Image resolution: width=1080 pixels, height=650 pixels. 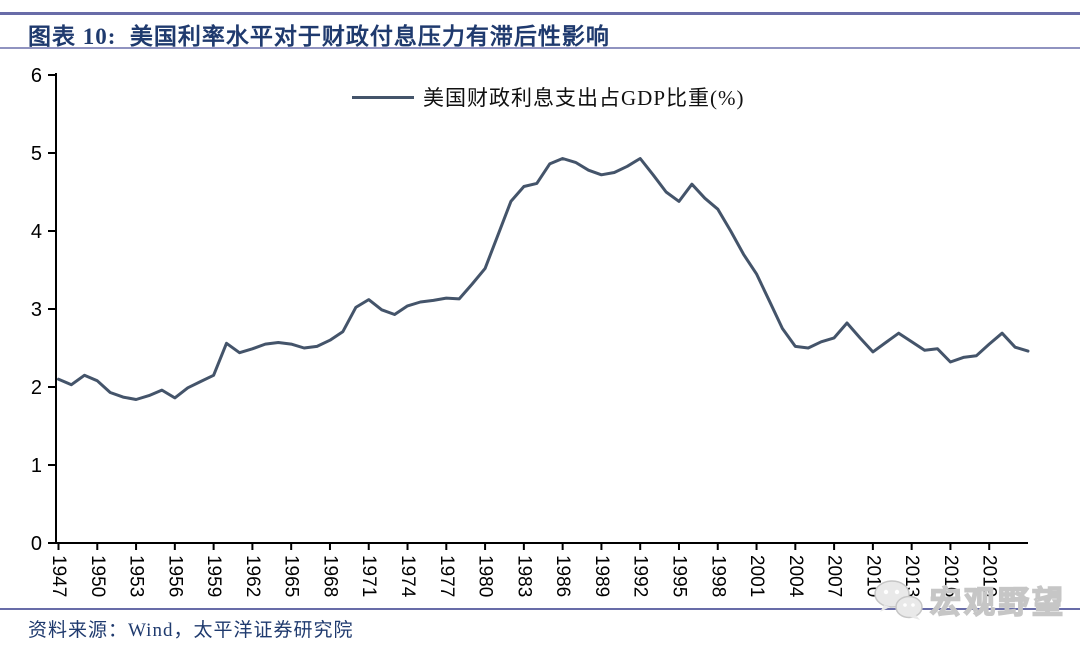 I want to click on x-tick-label: 2019, so click(x=989, y=576).